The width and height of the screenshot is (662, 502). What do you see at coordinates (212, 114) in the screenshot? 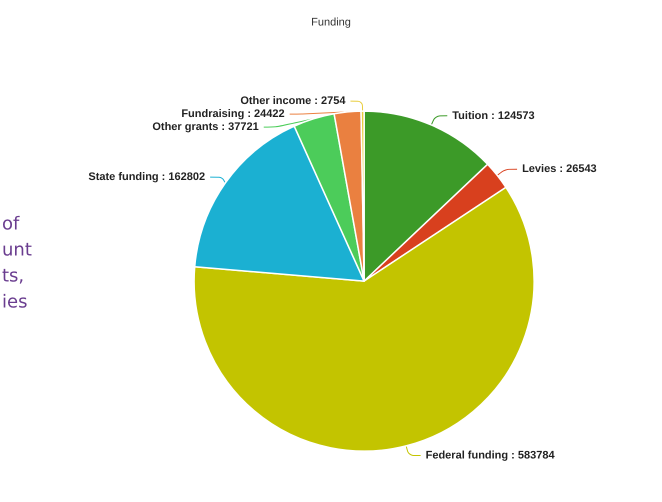
I see `slice-label: Fundraising` at bounding box center [212, 114].